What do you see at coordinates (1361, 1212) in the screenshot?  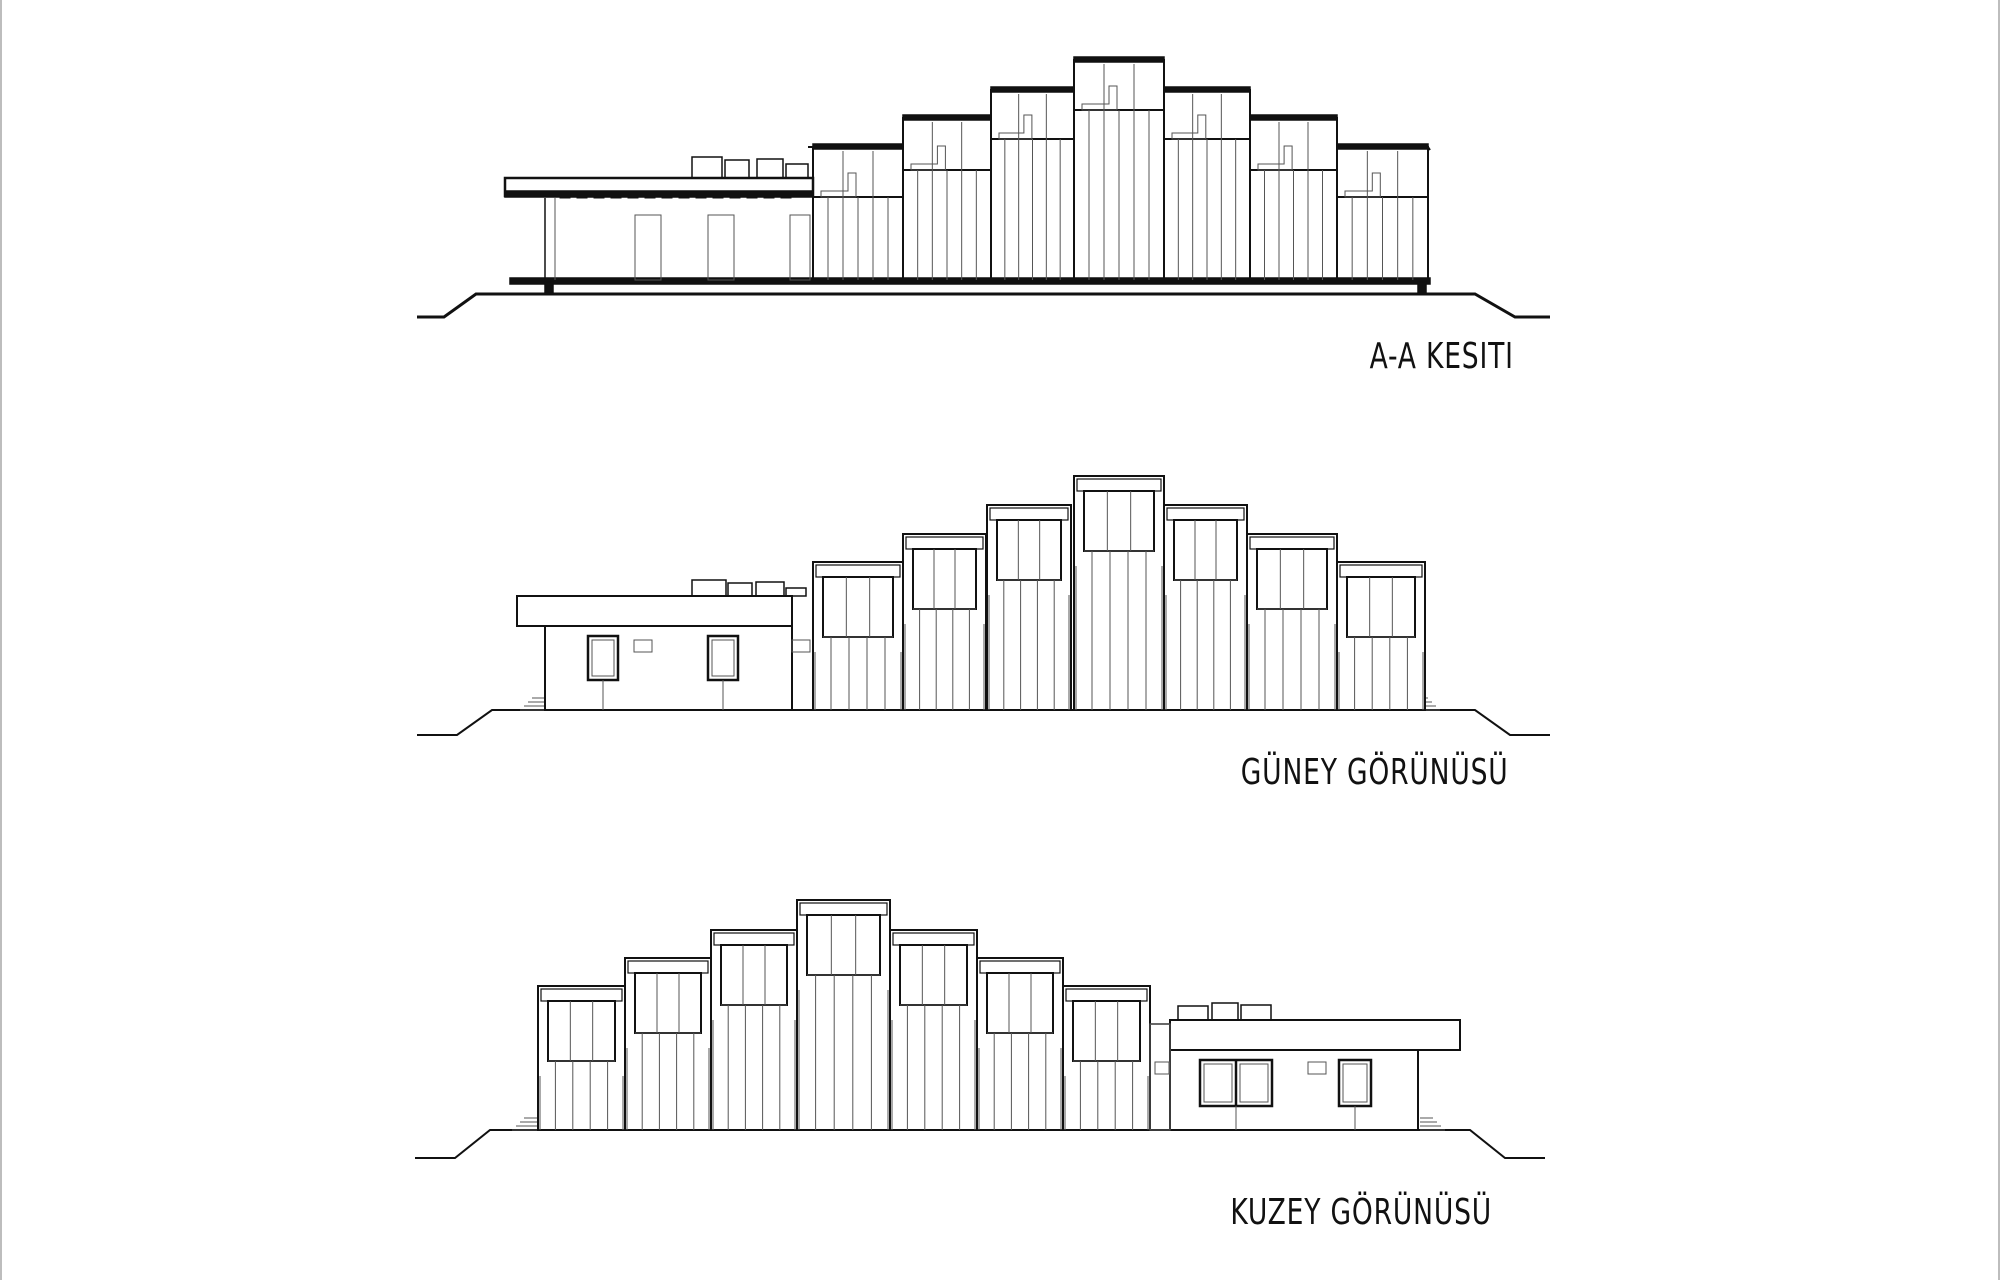 I see `north-elevation-label: KUZEY GÖRÜNÜSÜ` at bounding box center [1361, 1212].